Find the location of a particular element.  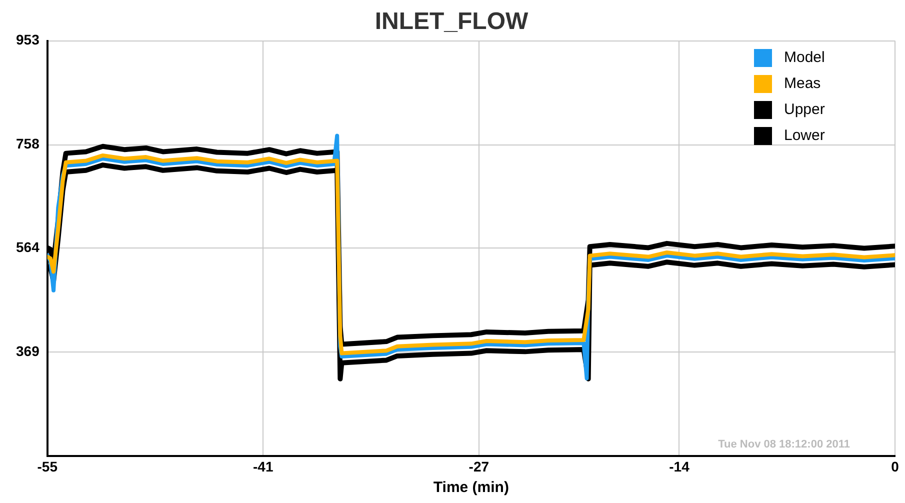

legend-label: Meas is located at coordinates (802, 83).